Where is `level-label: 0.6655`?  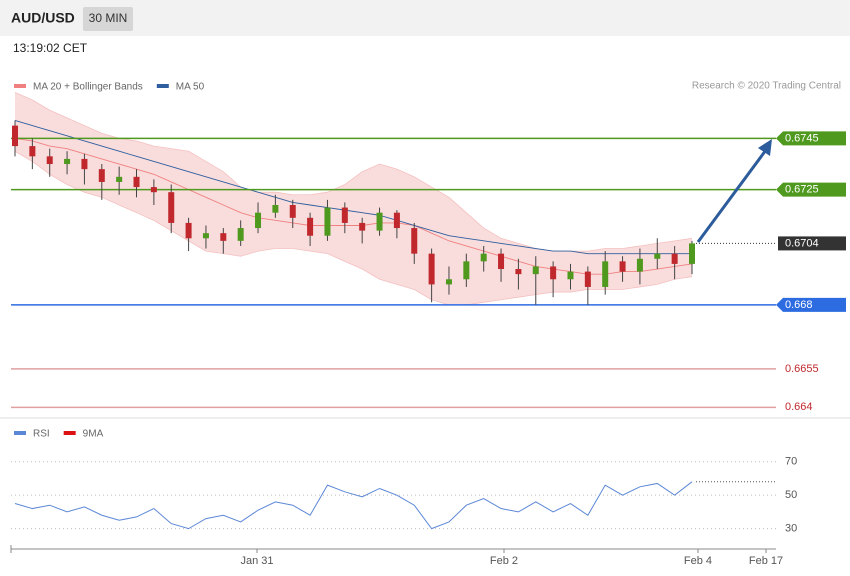 level-label: 0.6655 is located at coordinates (802, 369).